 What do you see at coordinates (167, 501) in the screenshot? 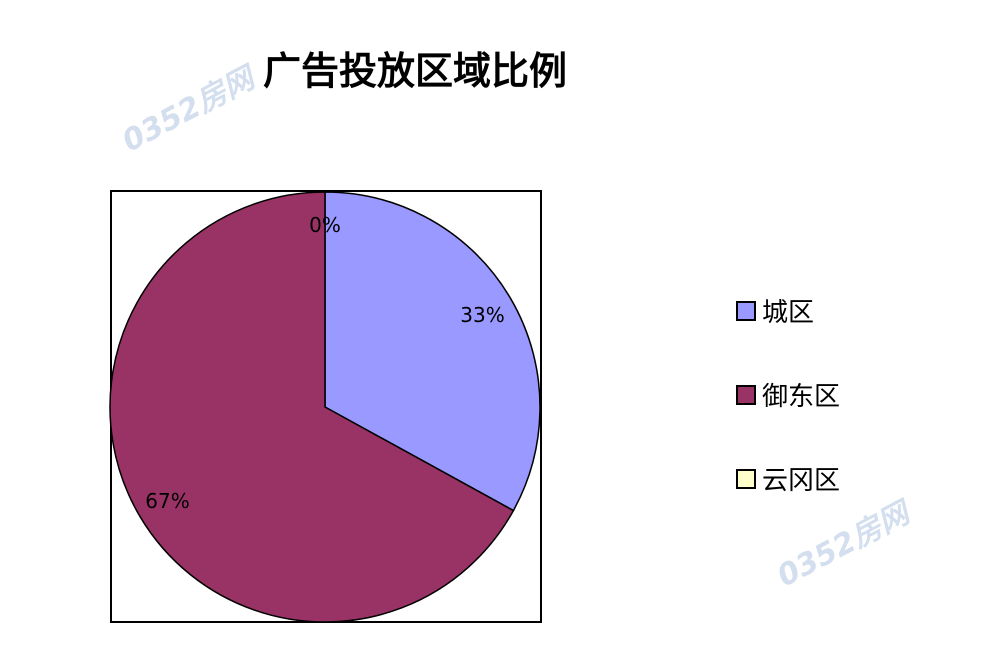
I see `data-label-1: 67%` at bounding box center [167, 501].